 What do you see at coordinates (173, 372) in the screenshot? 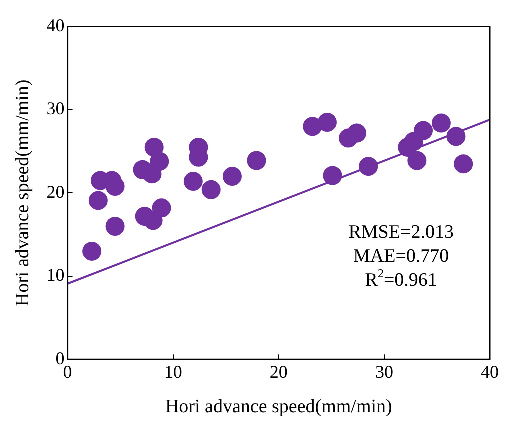
I see `x-tick-label: 10` at bounding box center [173, 372].